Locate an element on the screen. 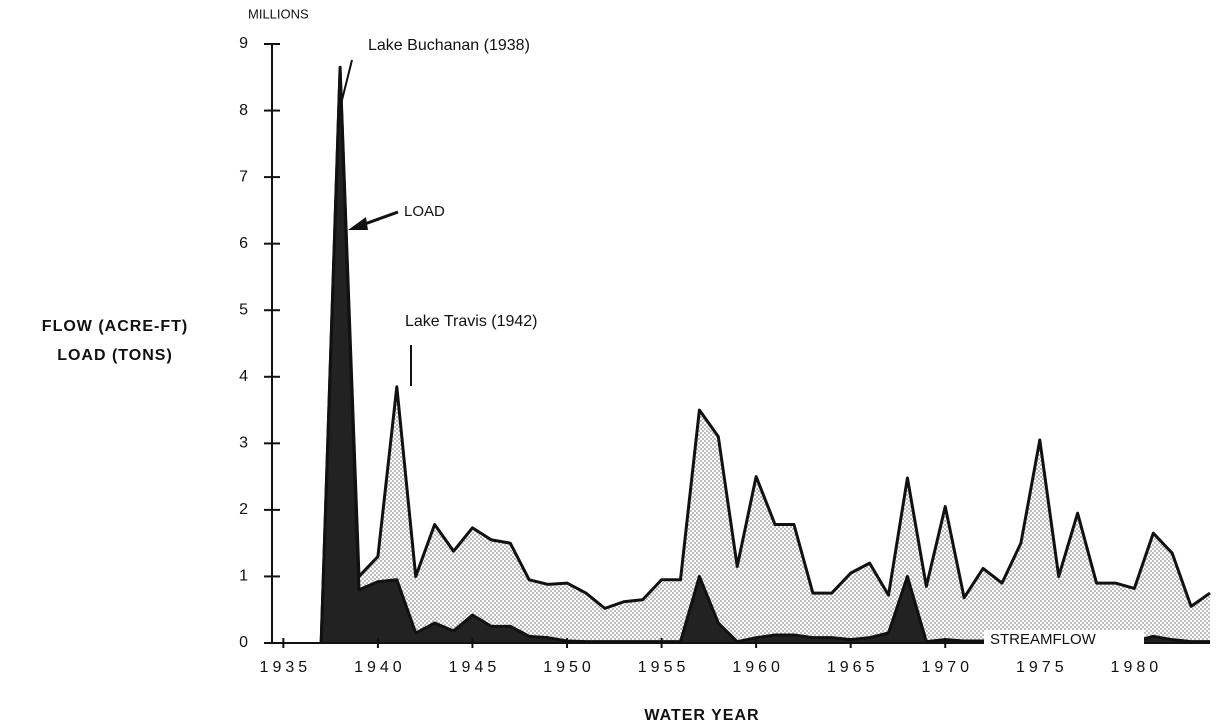  x-tick-label: 1935 is located at coordinates (286, 667).